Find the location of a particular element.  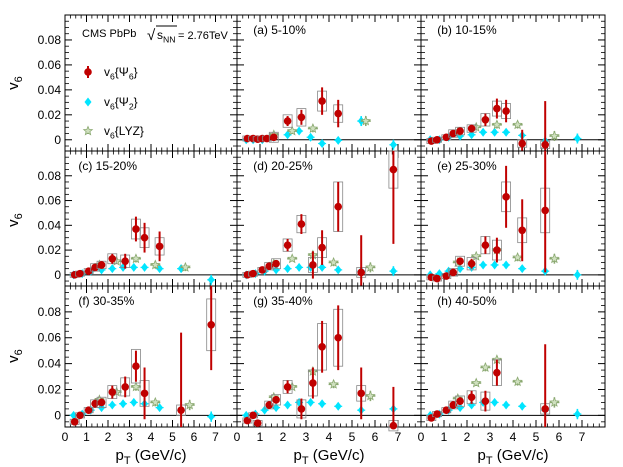

legend-psi6-label-part: 6 is located at coordinates (131, 77).